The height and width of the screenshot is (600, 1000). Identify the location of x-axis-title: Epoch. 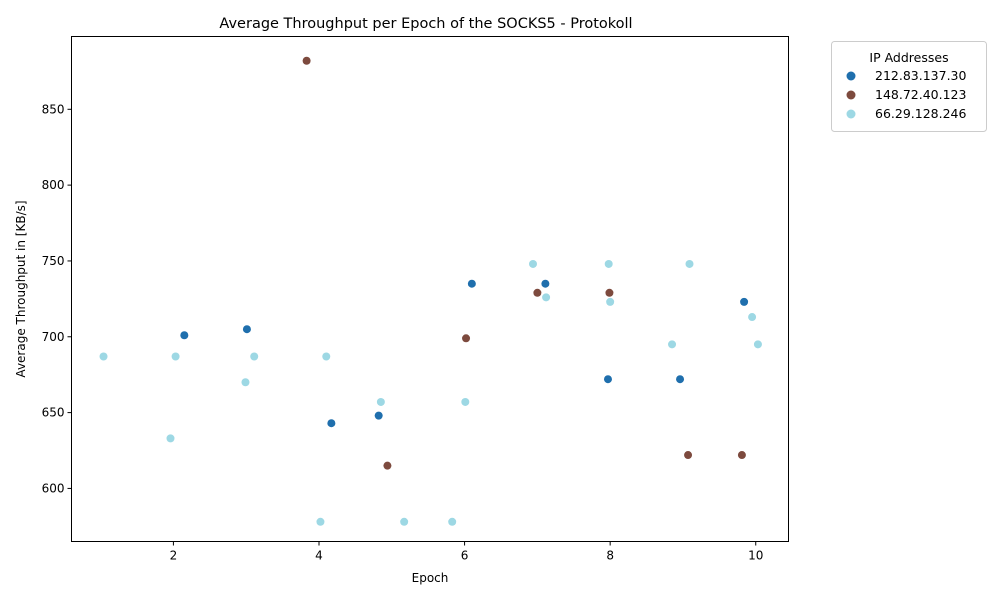
(430, 578).